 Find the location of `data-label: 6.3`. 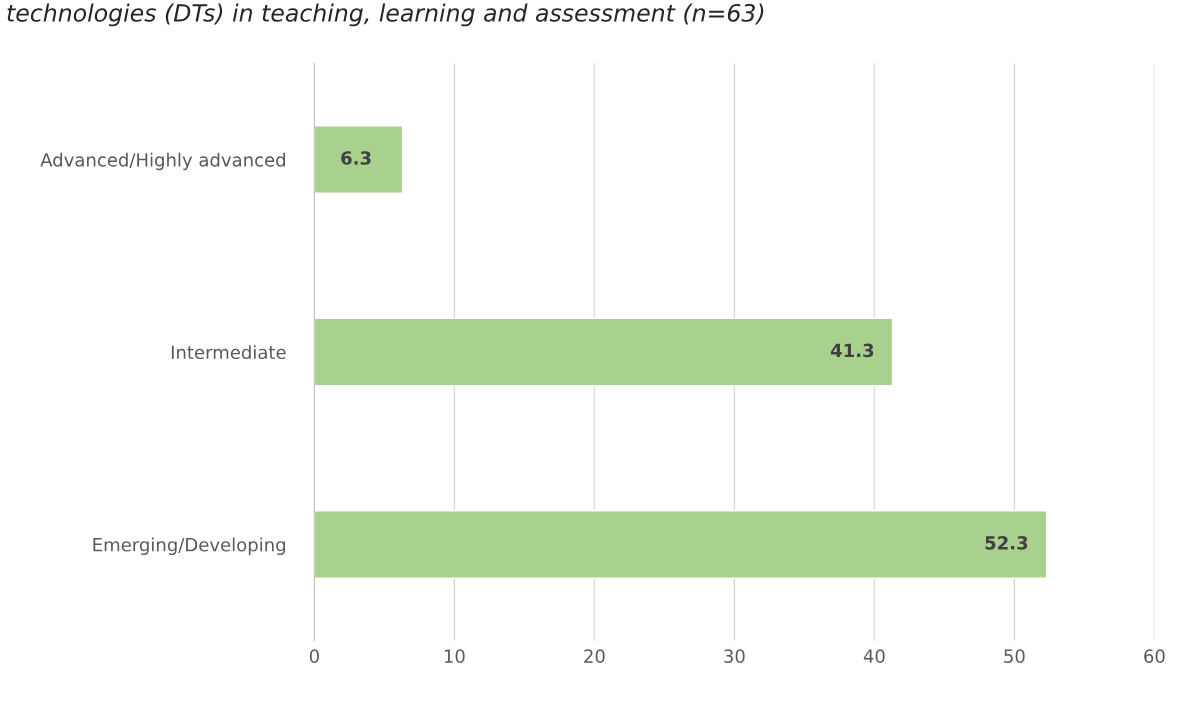

data-label: 6.3 is located at coordinates (356, 158).